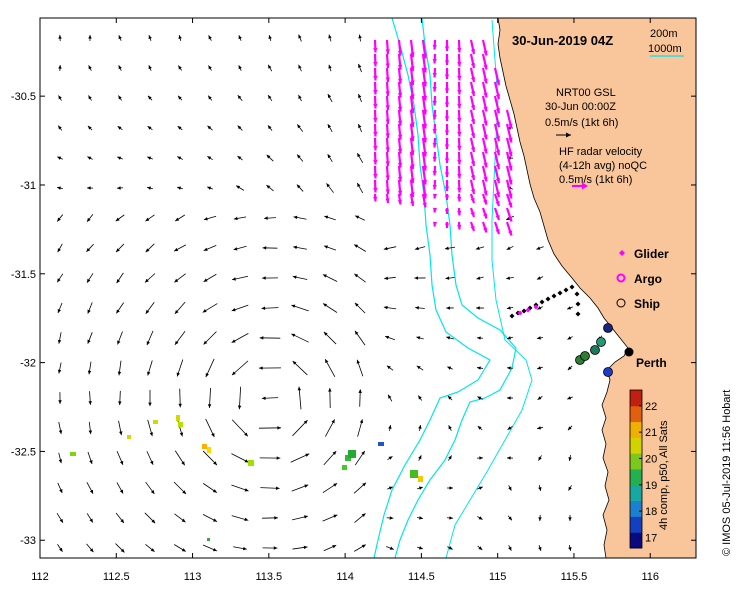 The image size is (739, 592). I want to click on map-title: 30-Jun-2019 04Z, so click(562, 40).